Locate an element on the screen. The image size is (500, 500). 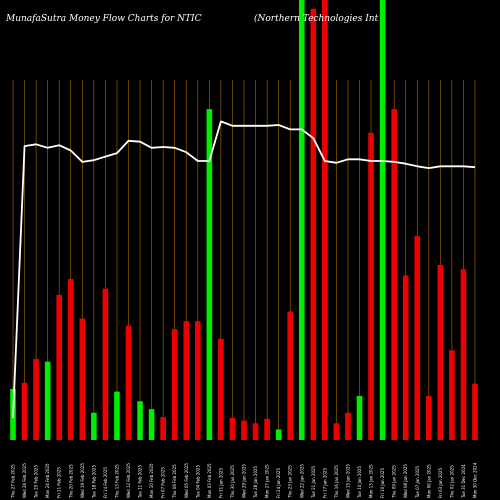
x-tick-label: Fri 17 Jan 2025 is located at coordinates (324, 483).